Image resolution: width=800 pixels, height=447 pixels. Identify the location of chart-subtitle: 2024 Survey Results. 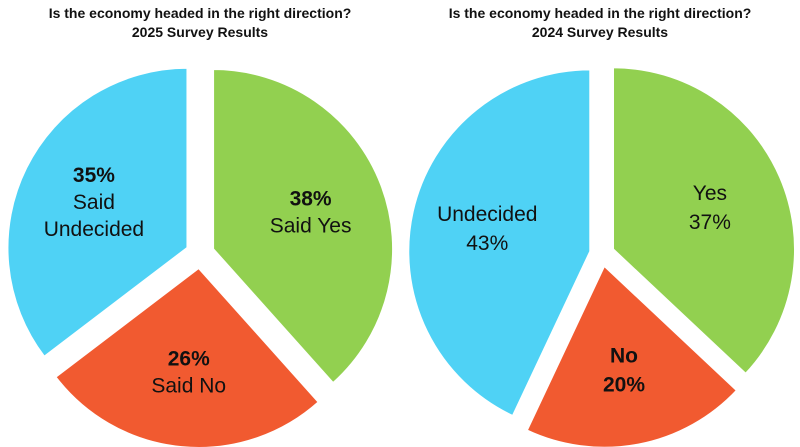
(600, 32).